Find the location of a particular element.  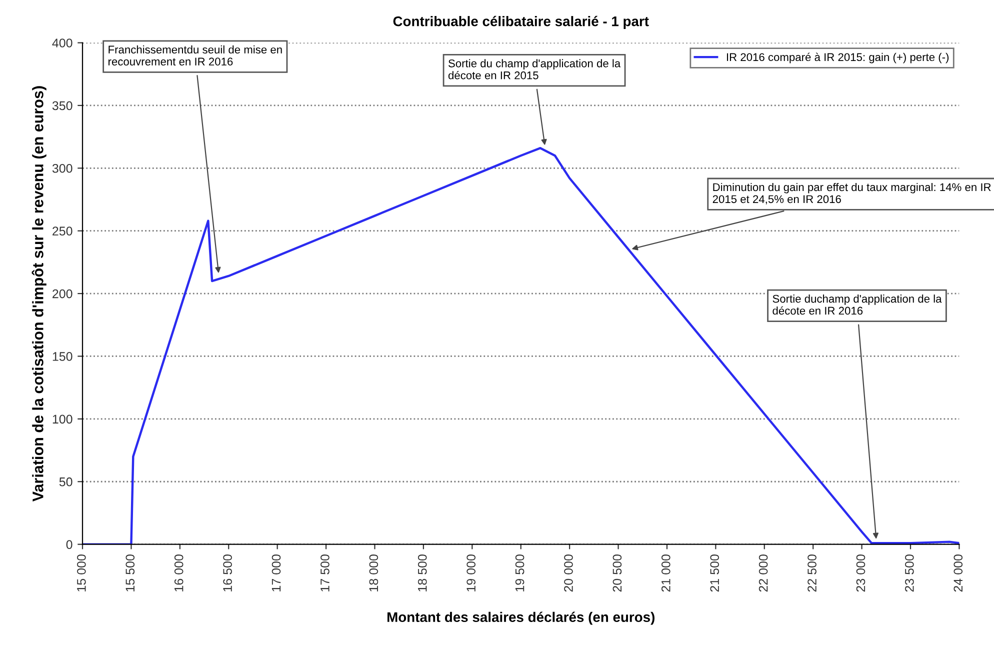

x-tick-label: 22 000 is located at coordinates (763, 573).